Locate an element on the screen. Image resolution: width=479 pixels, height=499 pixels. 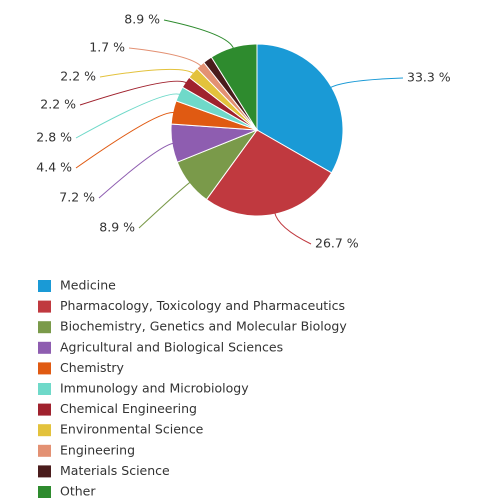
data-label: 7.2 % is located at coordinates (77, 197).